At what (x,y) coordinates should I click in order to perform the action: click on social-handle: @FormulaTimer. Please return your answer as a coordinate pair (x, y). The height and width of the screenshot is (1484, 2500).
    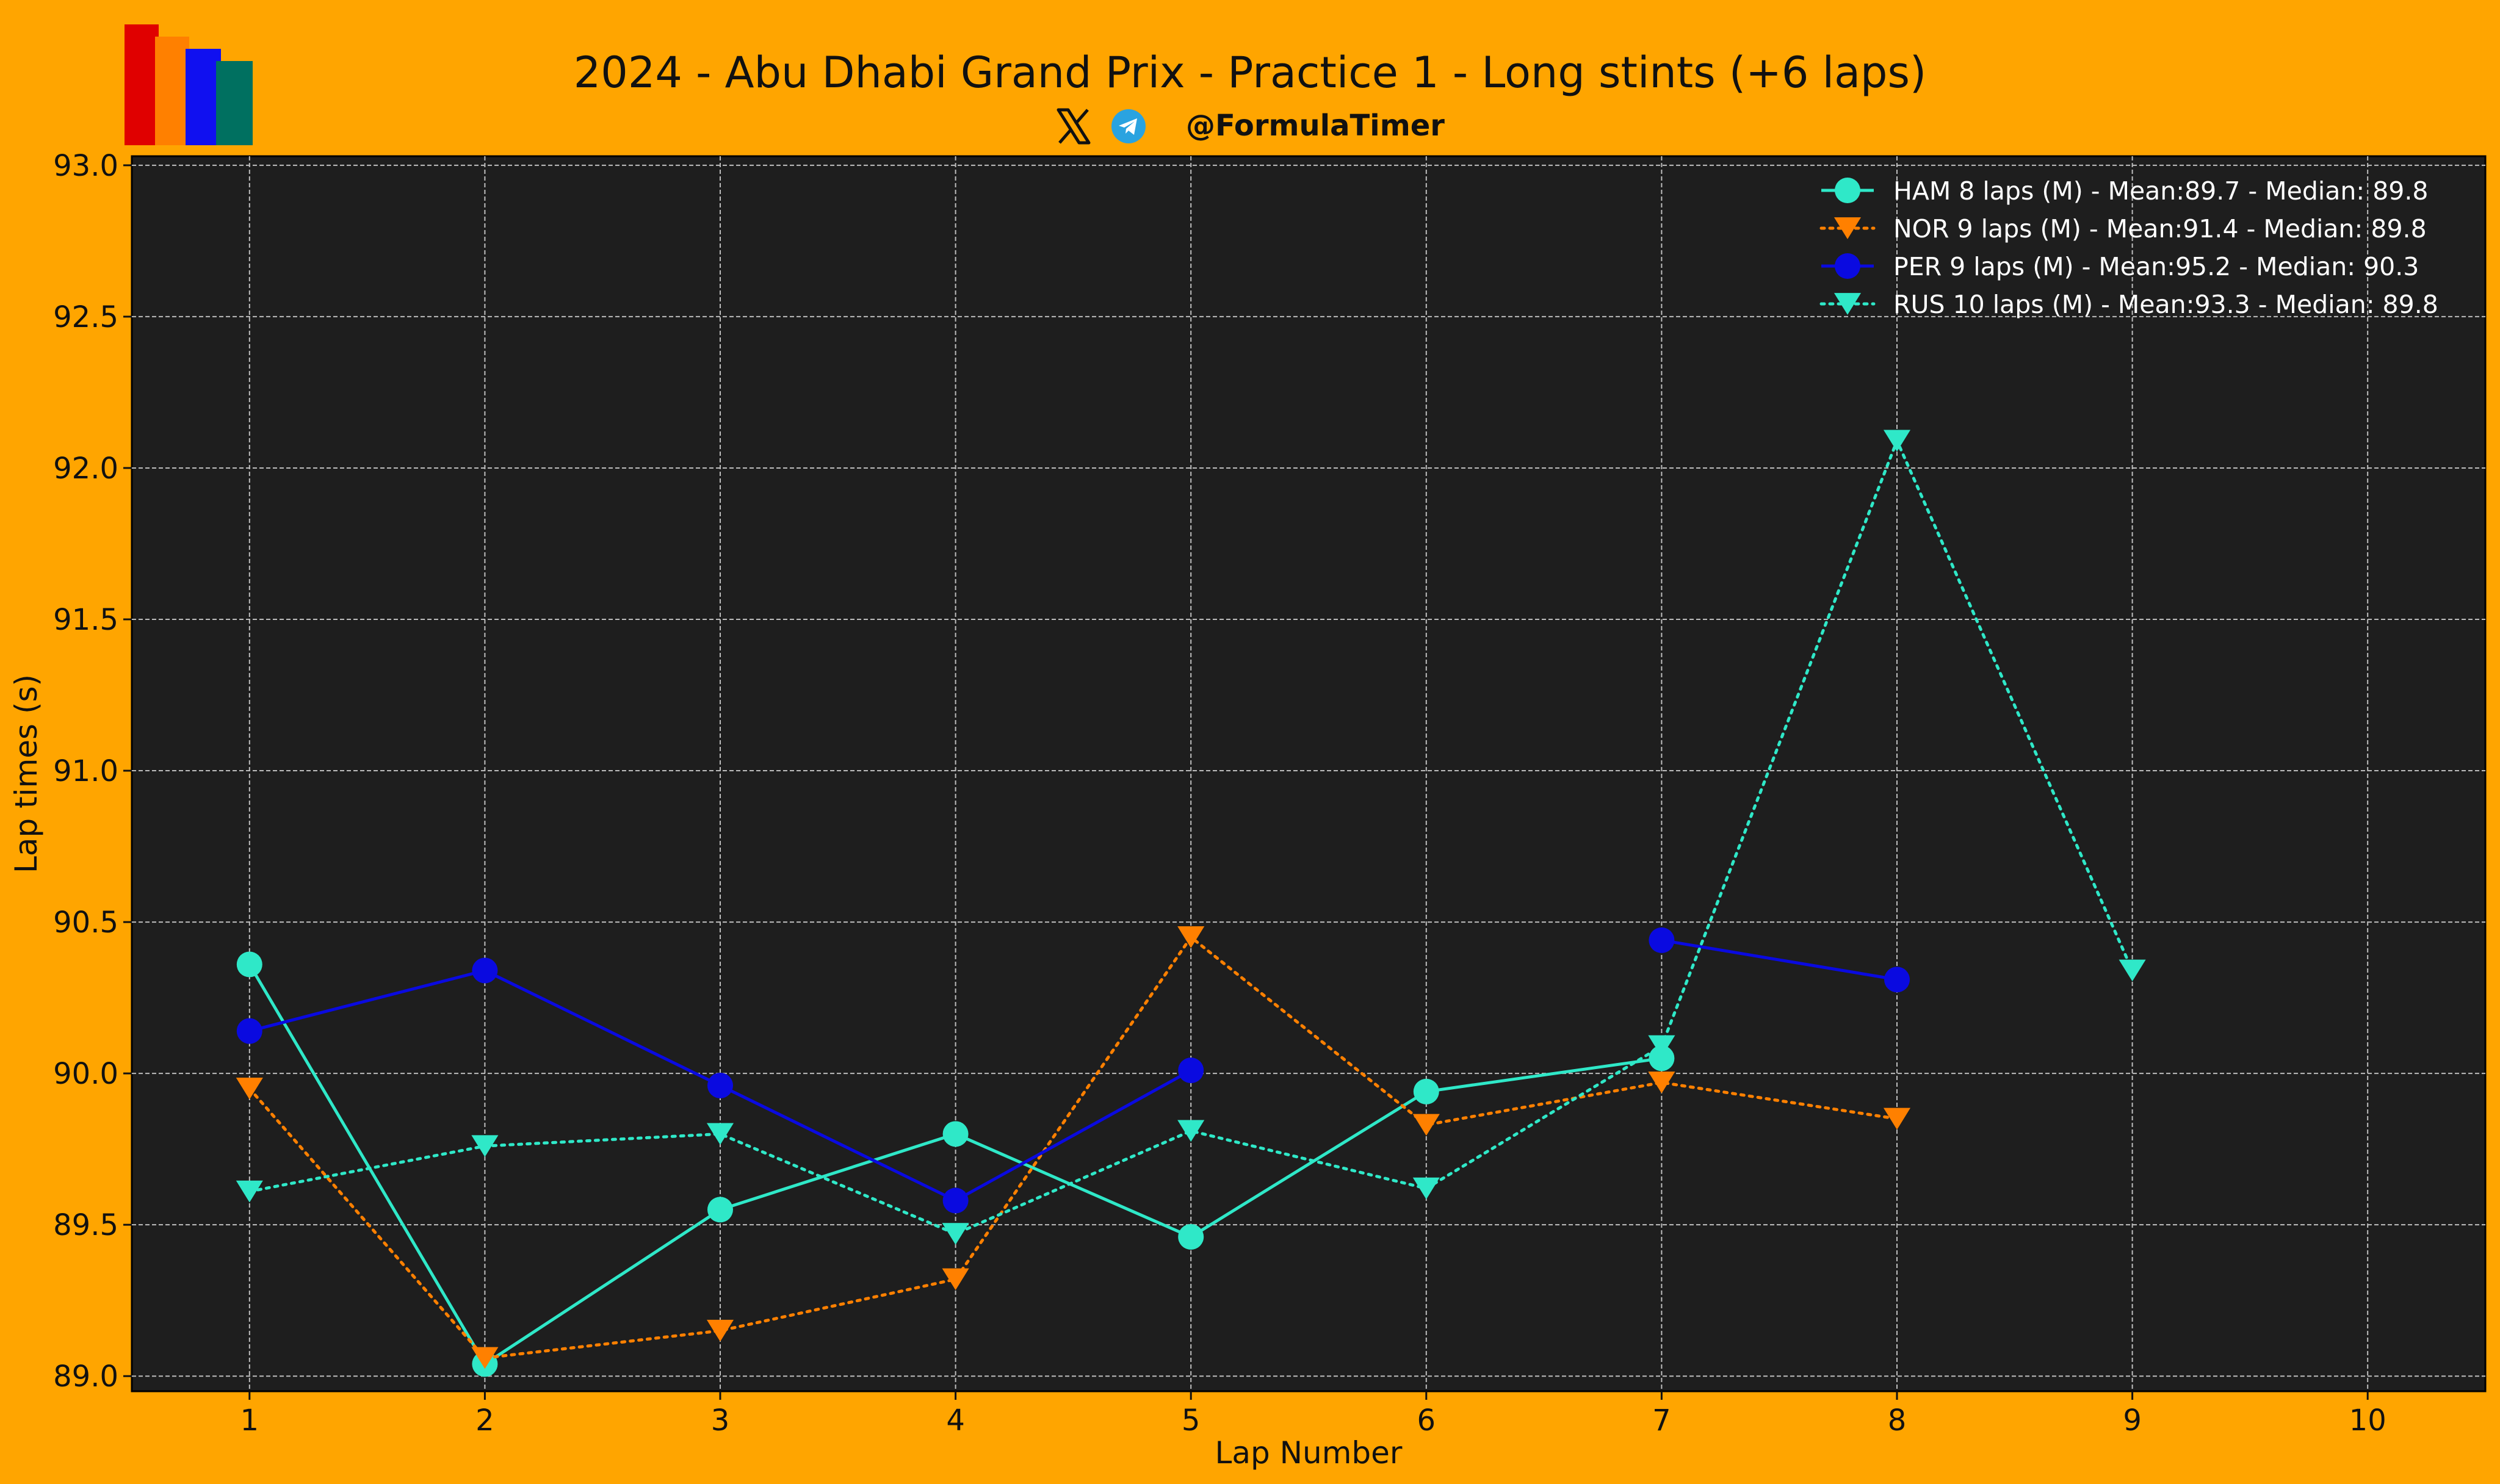
    Looking at the image, I should click on (1315, 126).